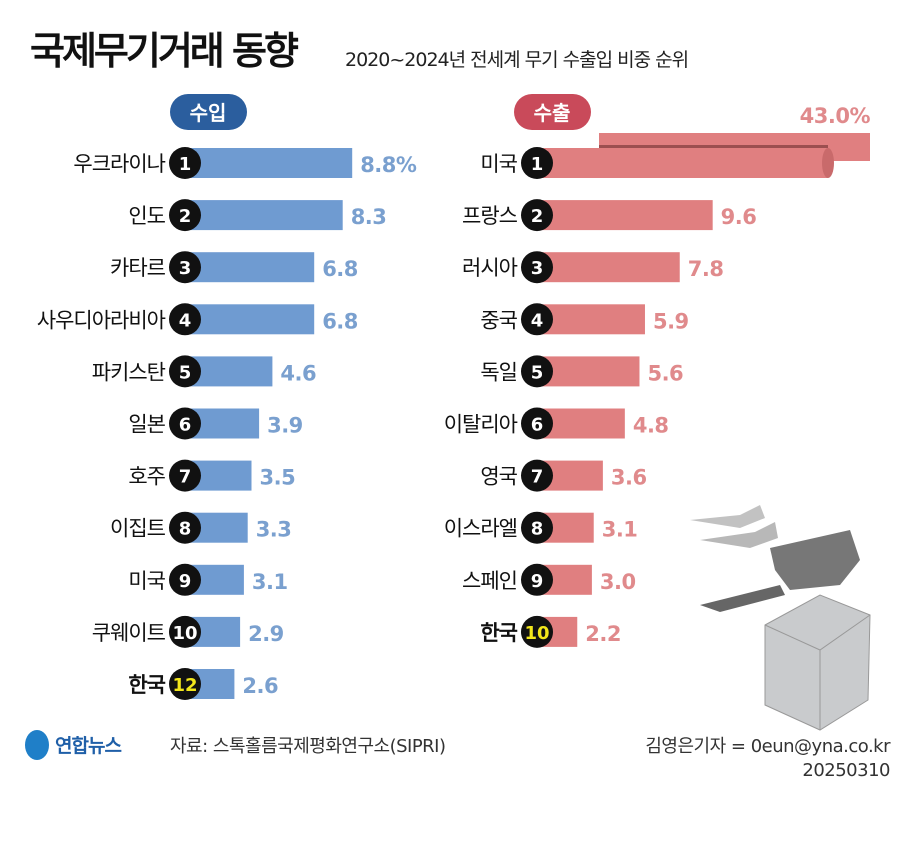  What do you see at coordinates (184, 685) in the screenshot?
I see `rank-number: 12` at bounding box center [184, 685].